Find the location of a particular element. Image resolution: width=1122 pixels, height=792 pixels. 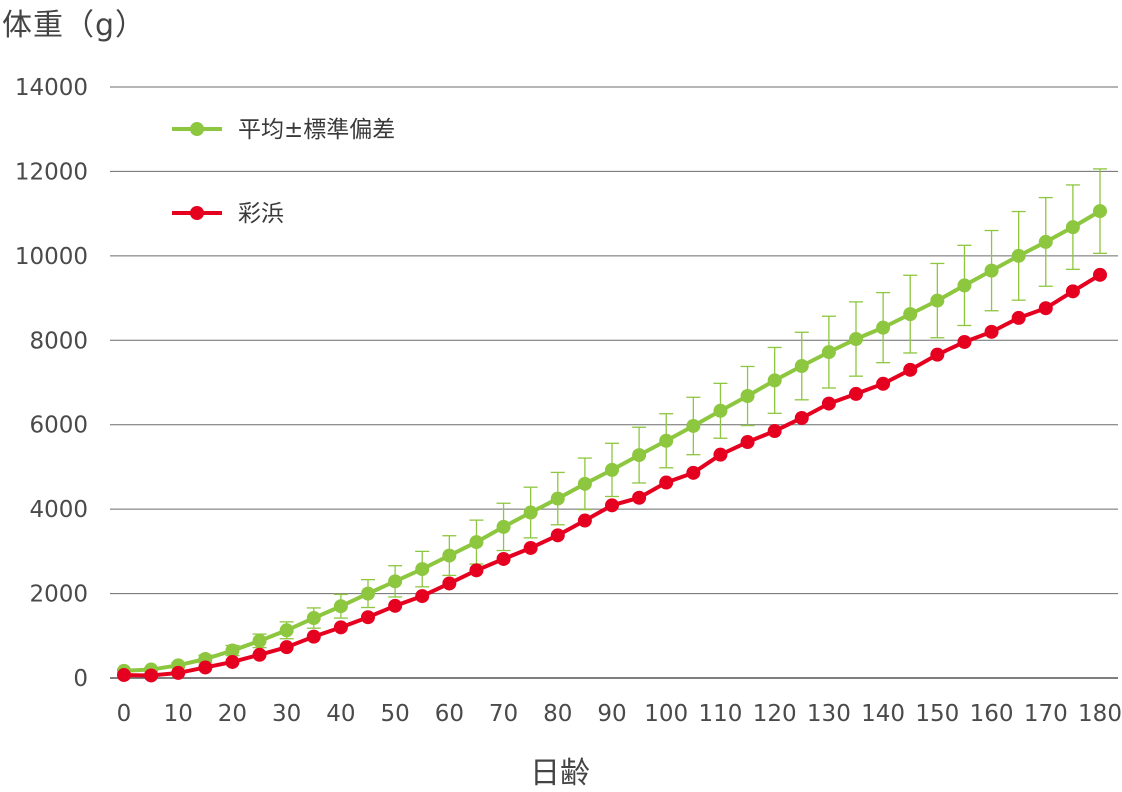

y-tick-label: 4000 is located at coordinates (58, 510).